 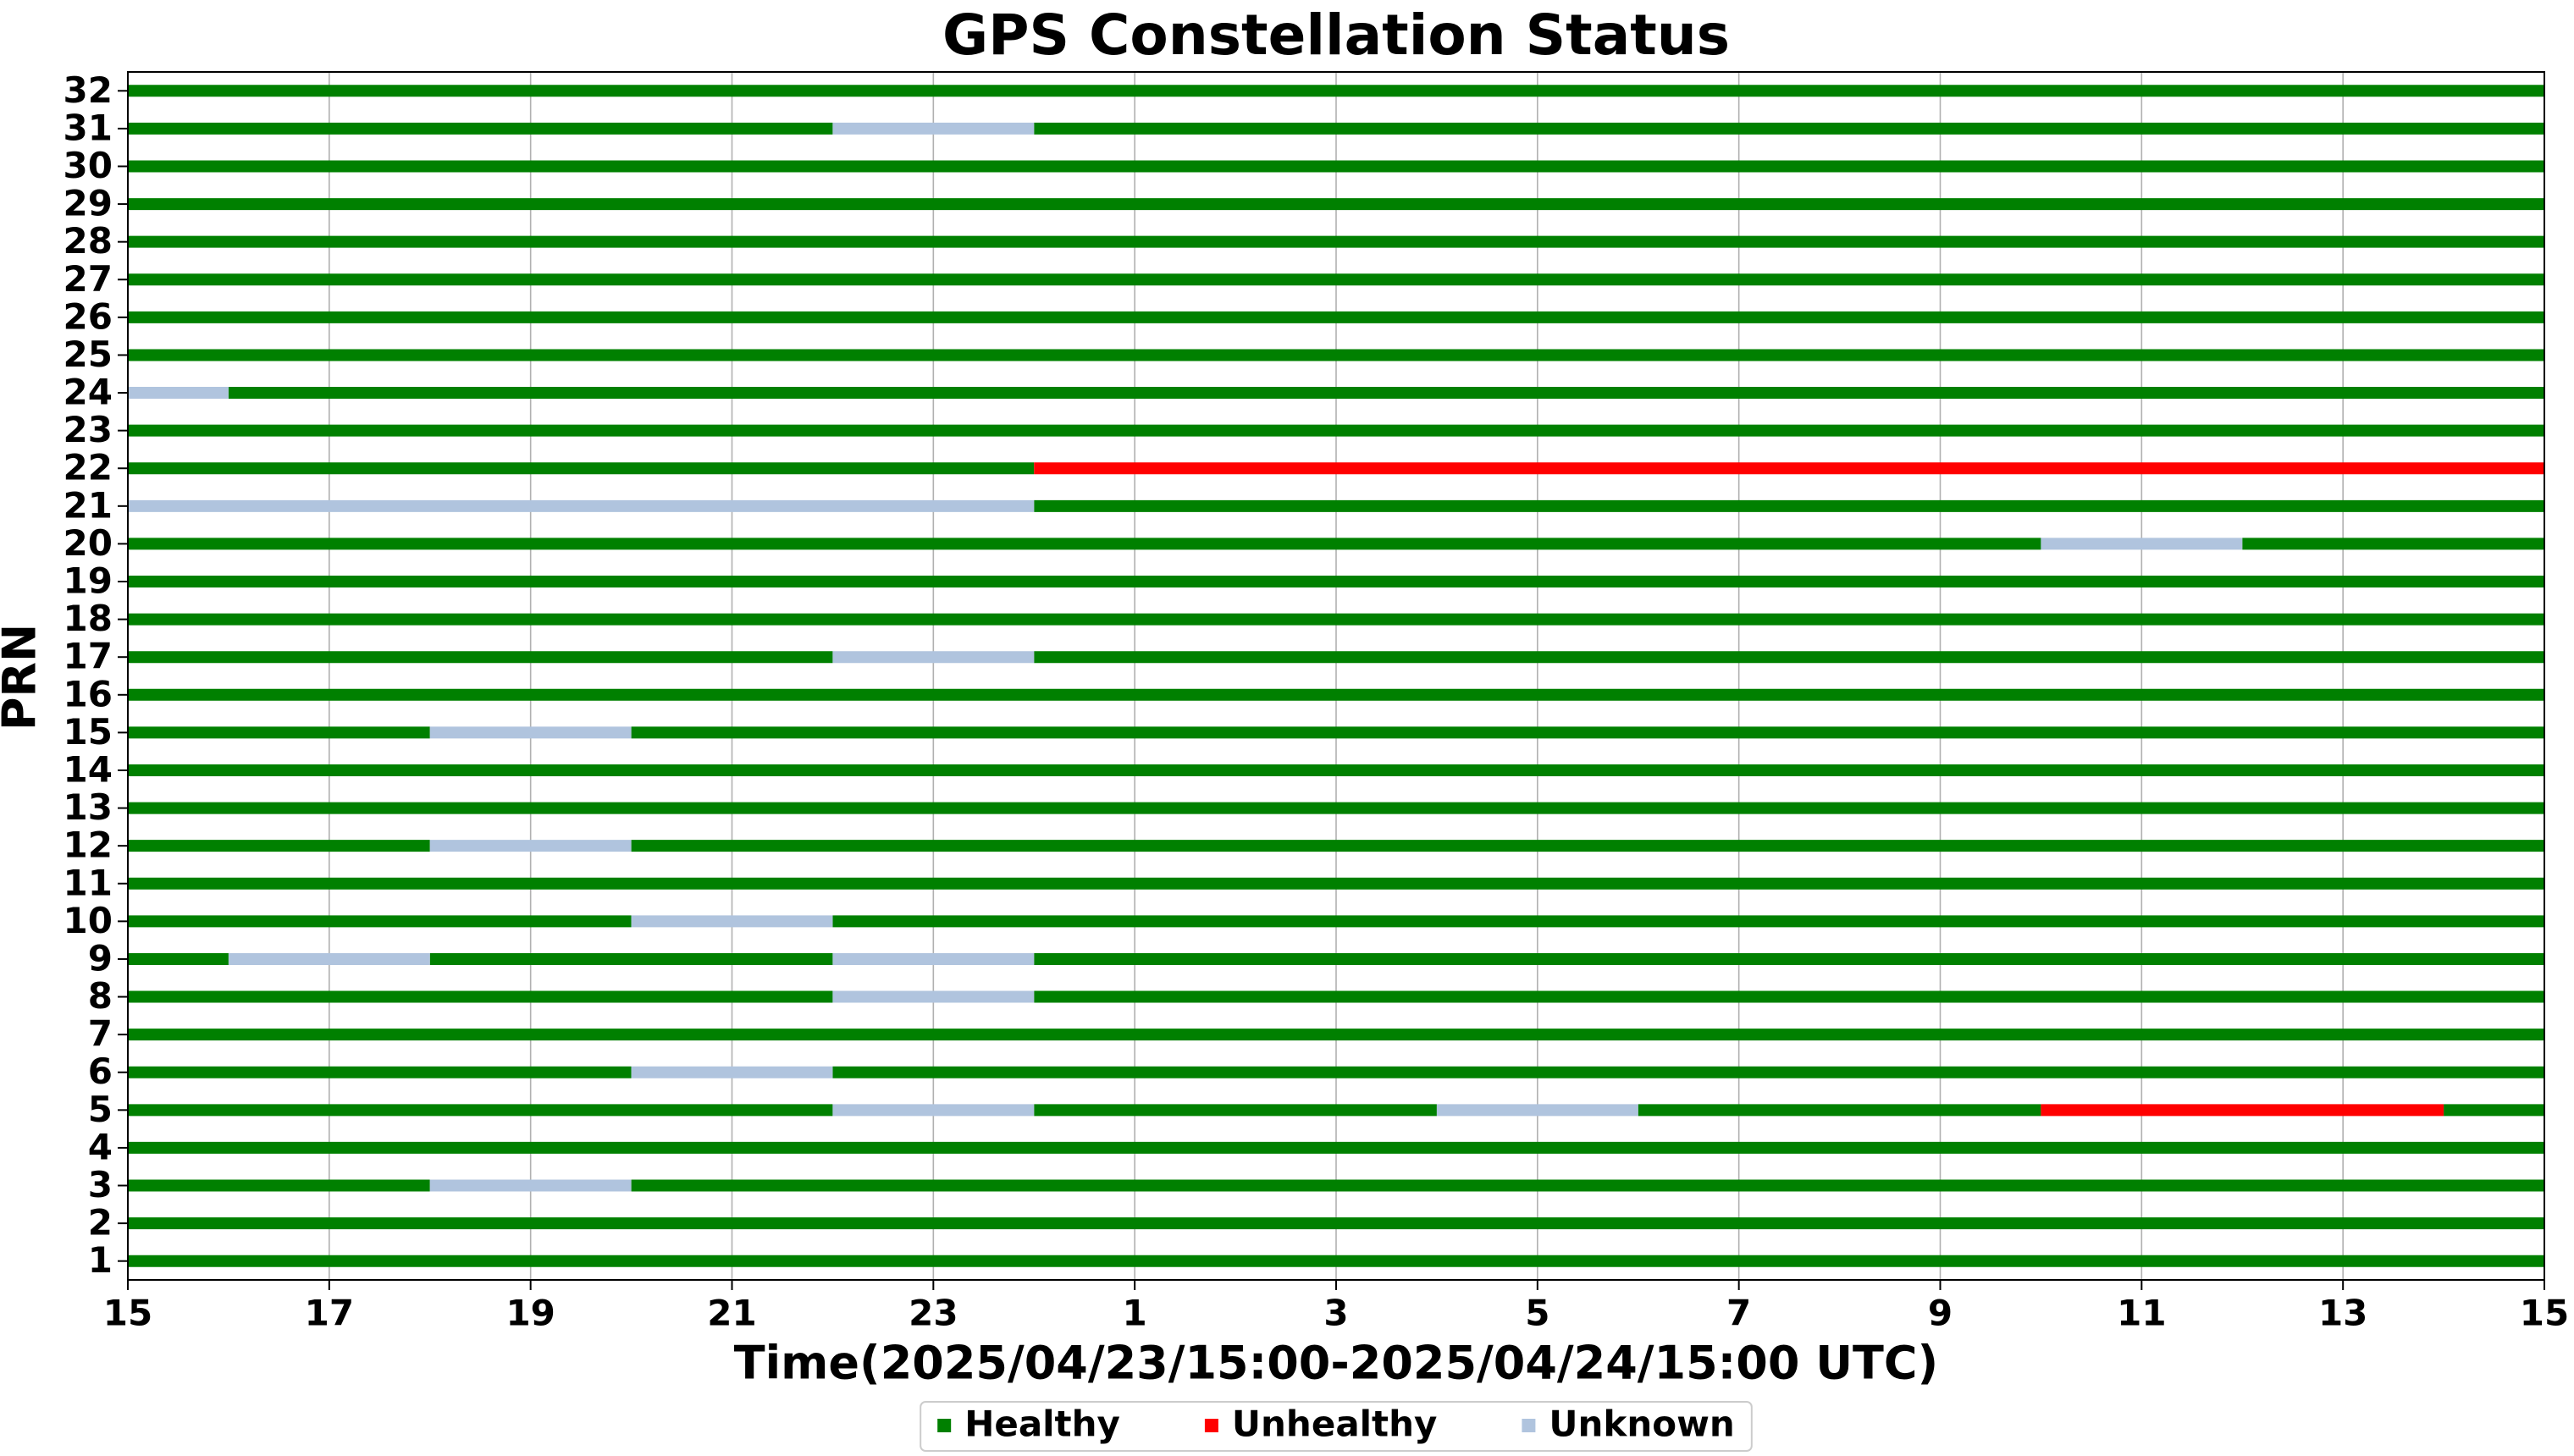 I want to click on x-tick-label: 11, so click(x=2141, y=1314).